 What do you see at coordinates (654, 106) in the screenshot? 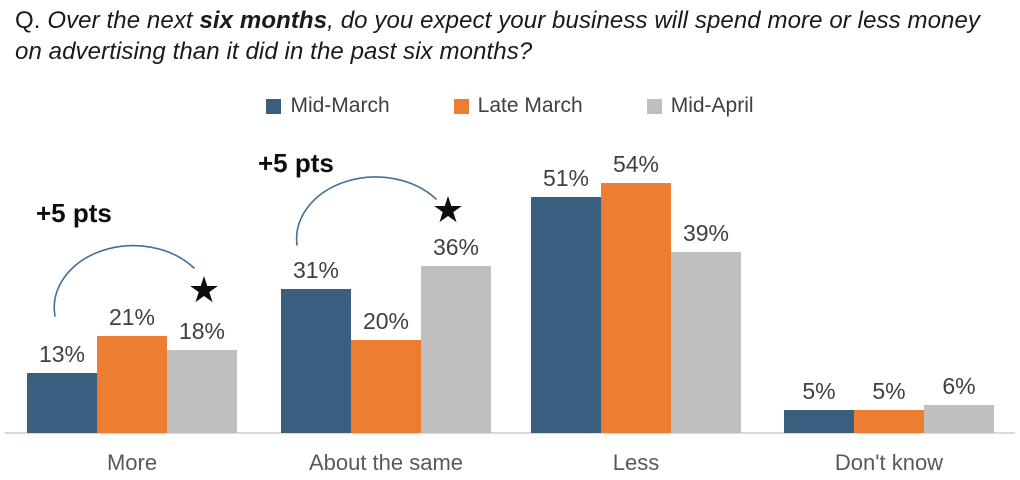
I see `legend-swatch-icon-mid-april` at bounding box center [654, 106].